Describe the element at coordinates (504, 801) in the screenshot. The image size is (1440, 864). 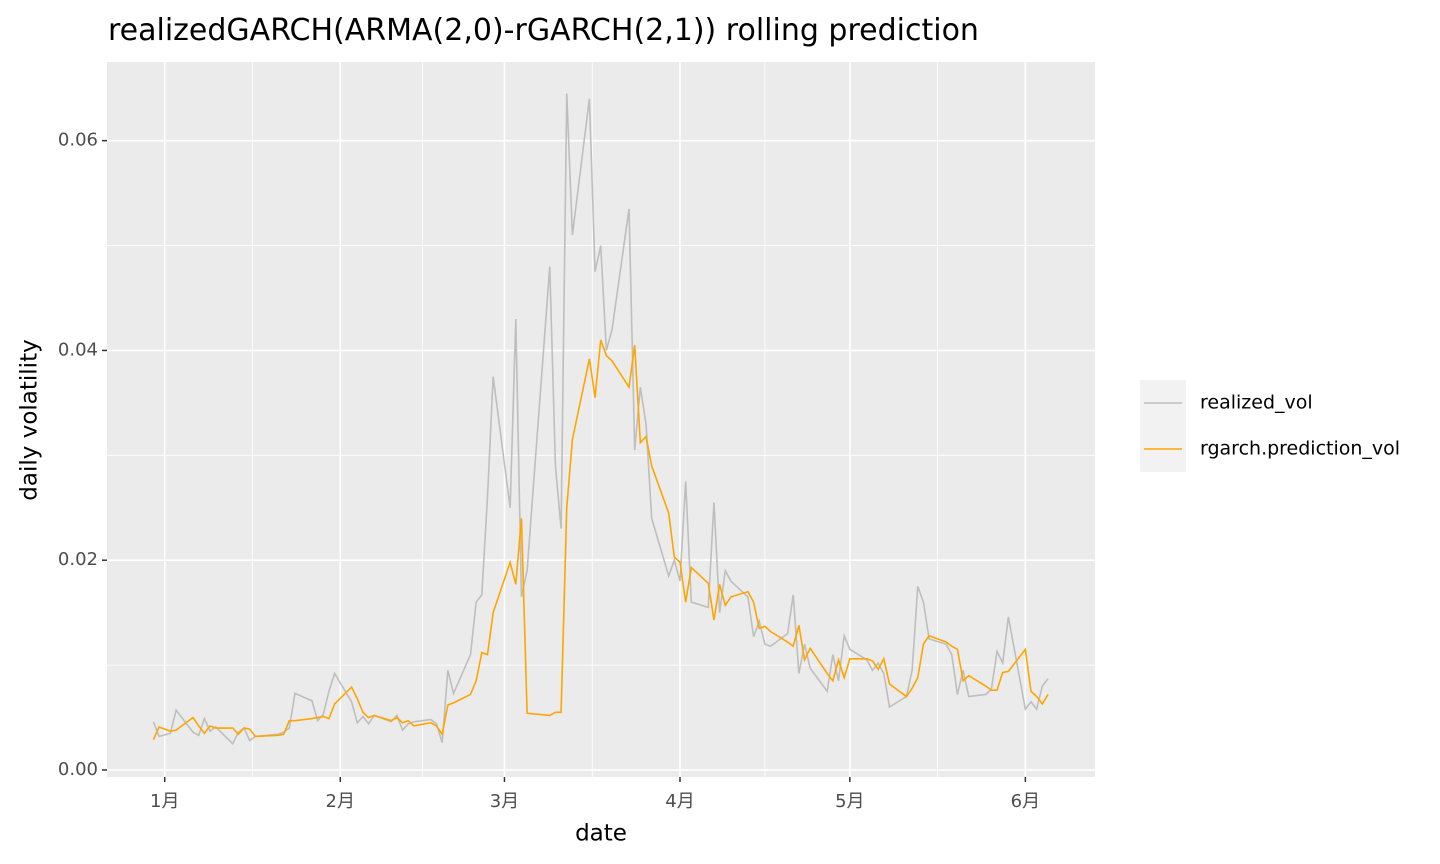
I see `x-tick-label: 3月` at that location.